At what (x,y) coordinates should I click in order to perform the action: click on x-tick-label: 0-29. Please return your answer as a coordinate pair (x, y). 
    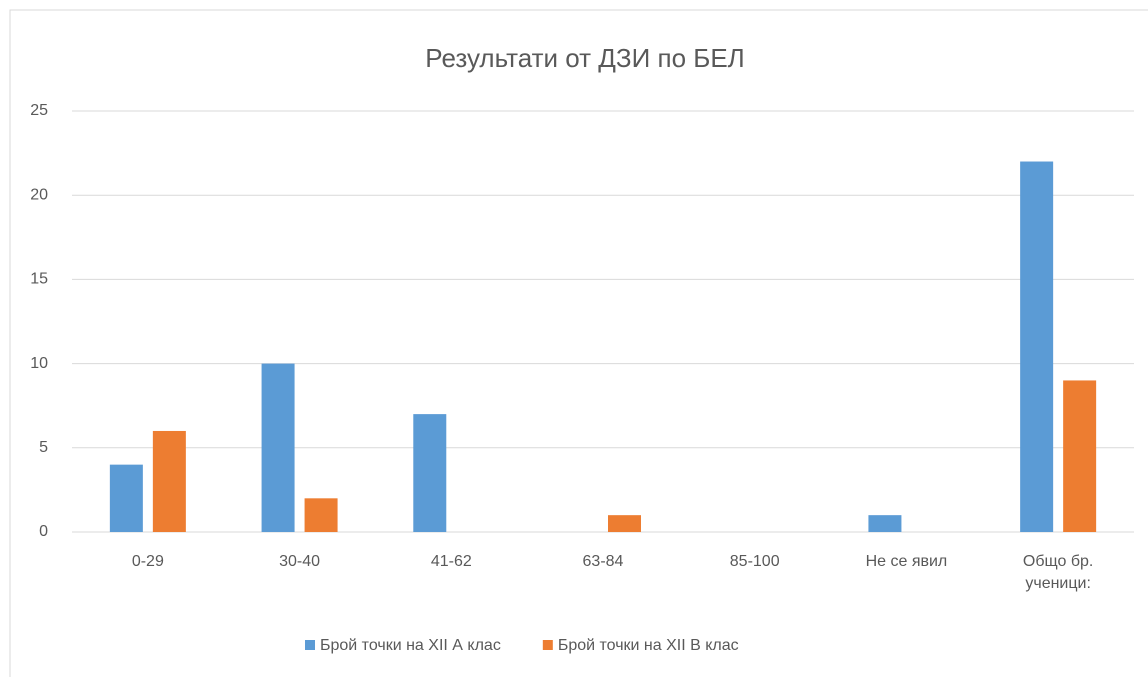
    Looking at the image, I should click on (147, 561).